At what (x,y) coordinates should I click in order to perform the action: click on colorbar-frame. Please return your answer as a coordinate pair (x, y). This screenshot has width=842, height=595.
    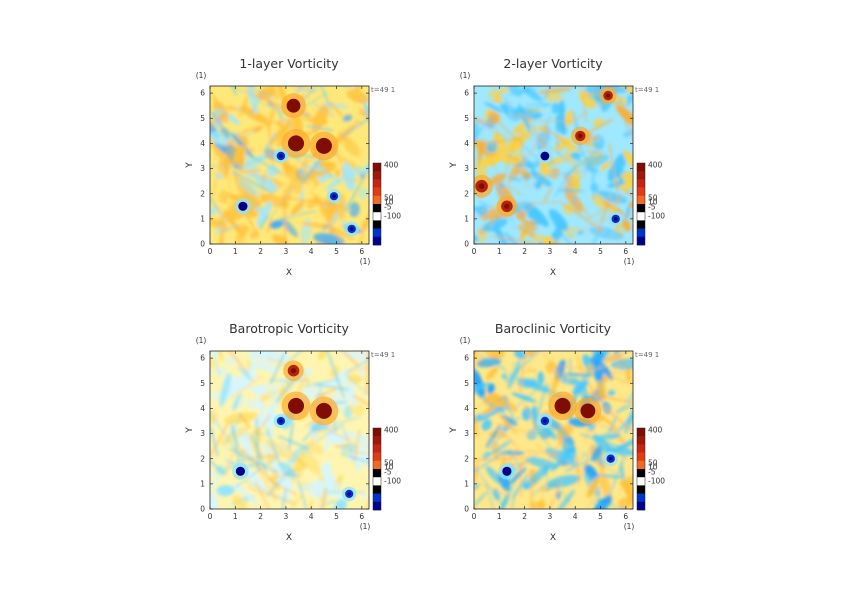
    Looking at the image, I should click on (641, 204).